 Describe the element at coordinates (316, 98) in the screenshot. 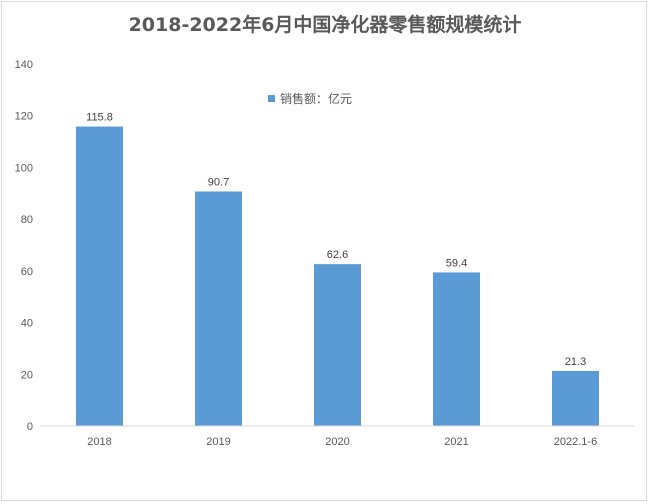

I see `legend-label-sales: 销售额：亿元` at that location.